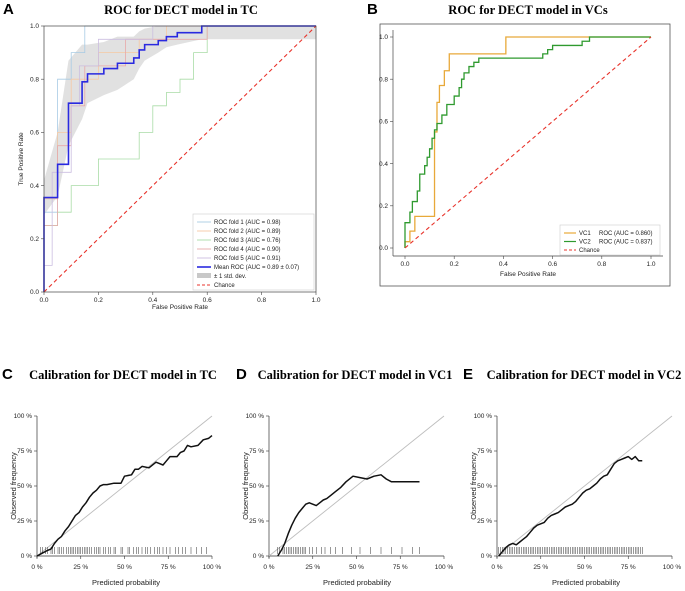  I want to click on panel-a-letter: A, so click(8, 9).